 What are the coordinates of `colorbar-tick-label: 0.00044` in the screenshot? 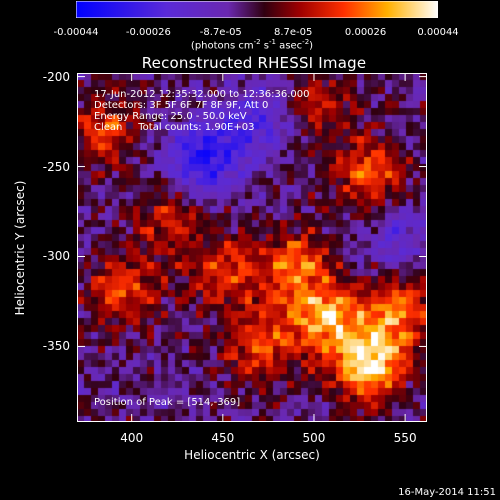 It's located at (438, 32).